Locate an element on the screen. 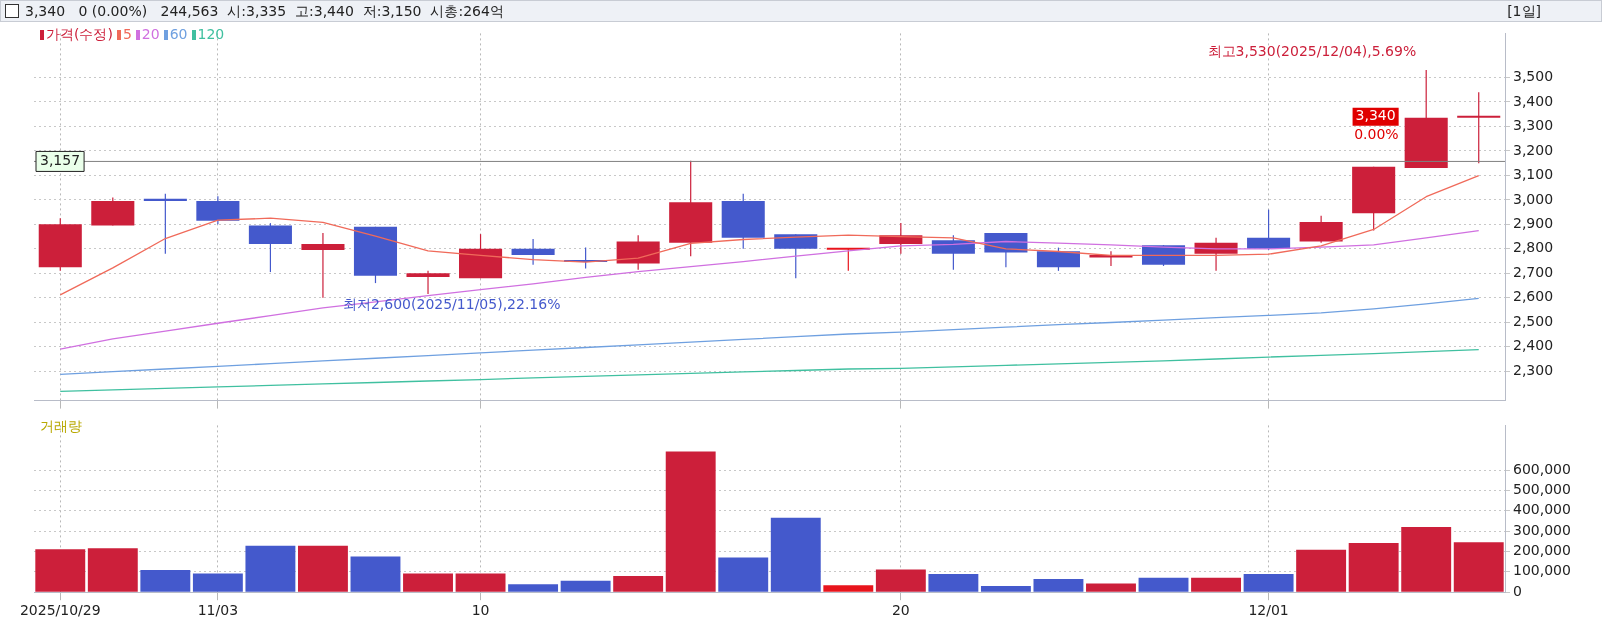 The width and height of the screenshot is (1602, 623). legend-label: 120 is located at coordinates (210, 34).